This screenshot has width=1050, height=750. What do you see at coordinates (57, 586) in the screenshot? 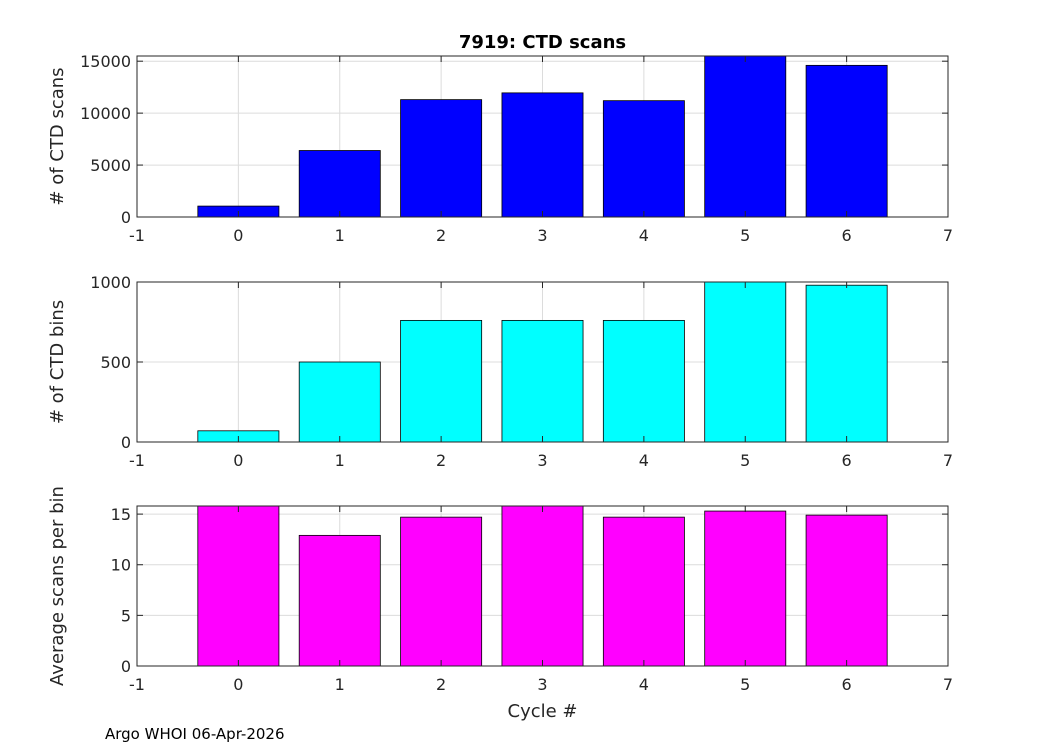
I see `y-axis-label: Average scans per bin` at bounding box center [57, 586].